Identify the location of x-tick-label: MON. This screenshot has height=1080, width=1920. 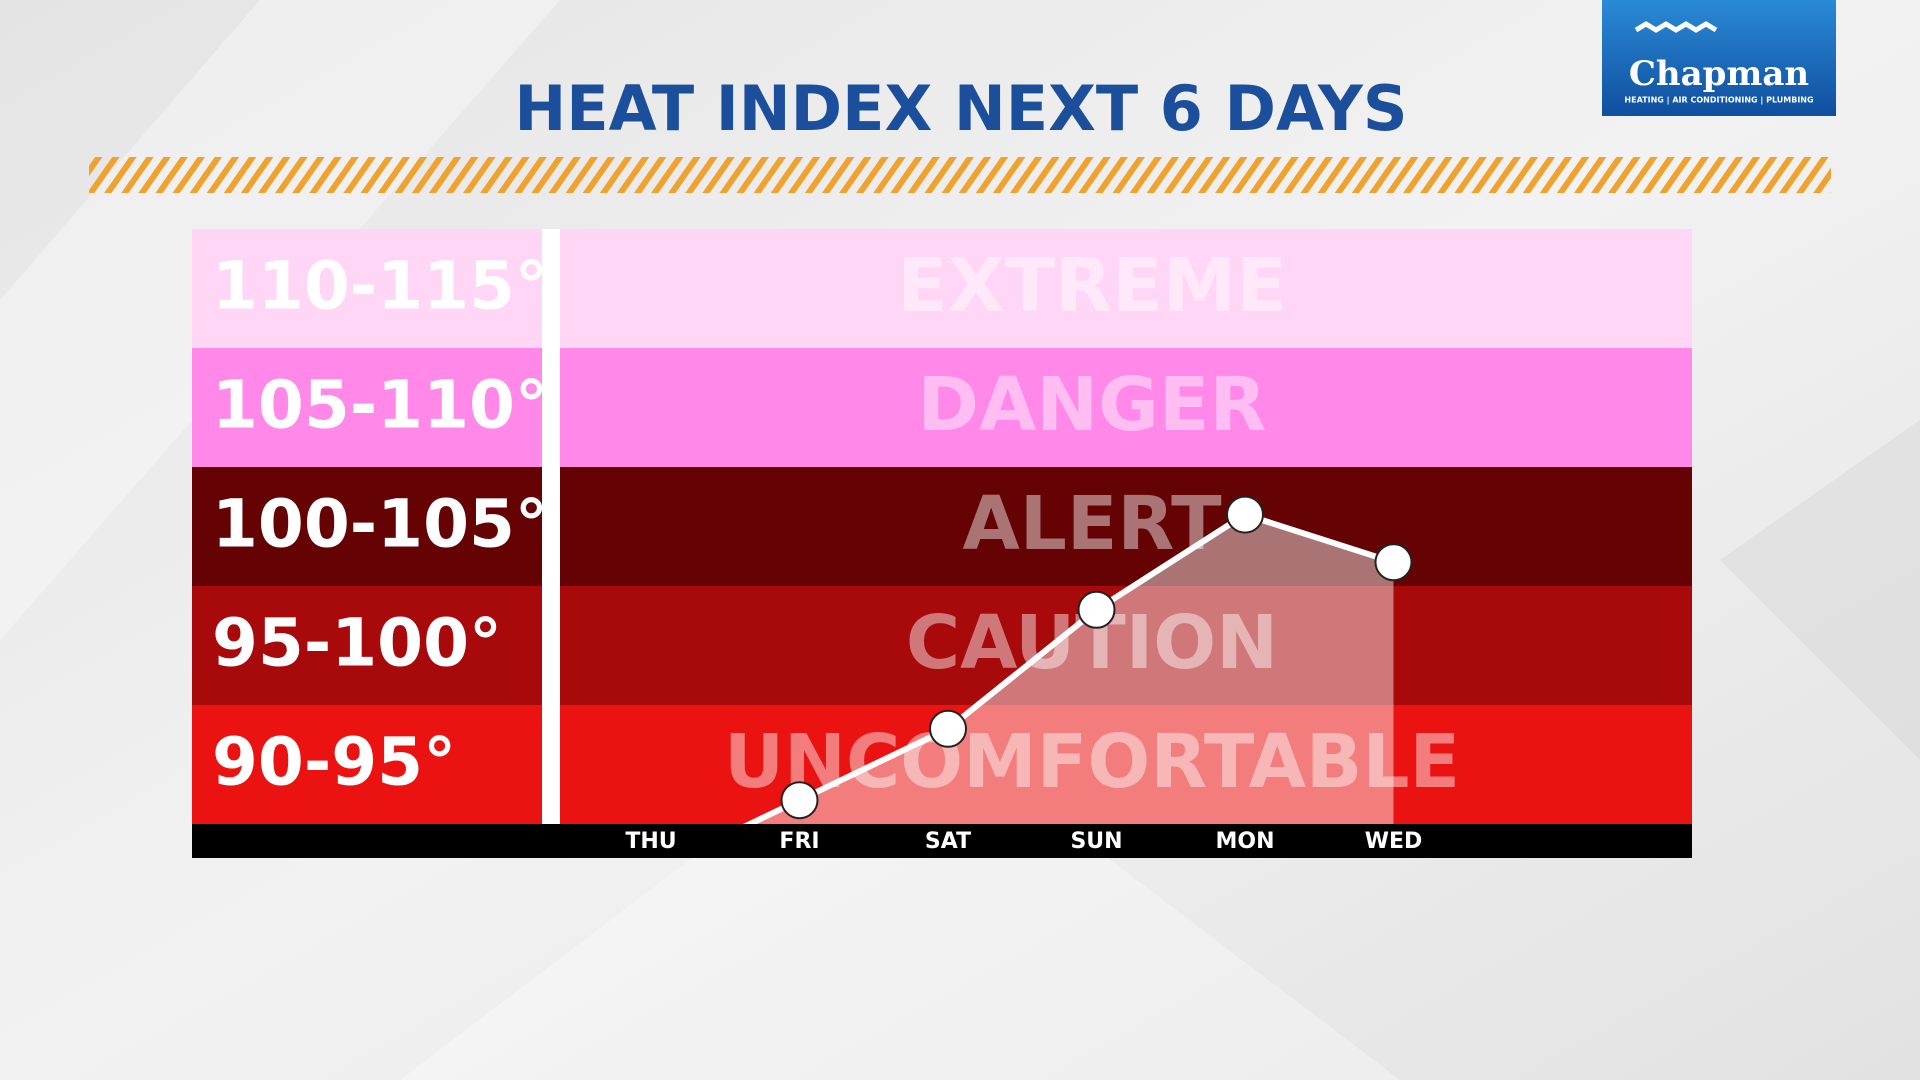
(1244, 841).